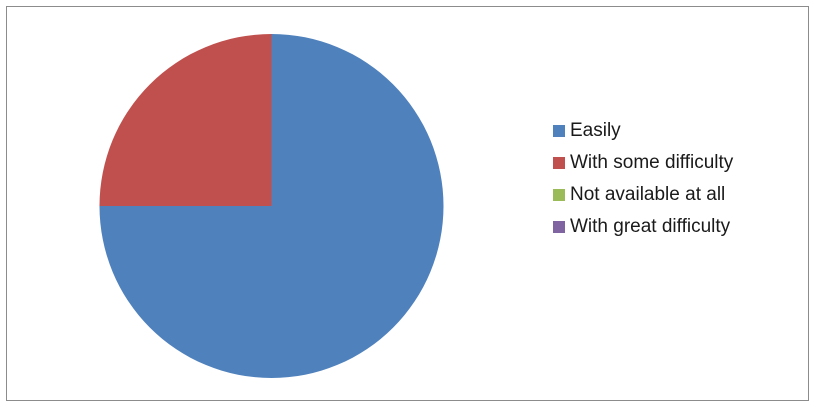 Image resolution: width=817 pixels, height=409 pixels. Describe the element at coordinates (595, 130) in the screenshot. I see `legend-label: Easily` at that location.